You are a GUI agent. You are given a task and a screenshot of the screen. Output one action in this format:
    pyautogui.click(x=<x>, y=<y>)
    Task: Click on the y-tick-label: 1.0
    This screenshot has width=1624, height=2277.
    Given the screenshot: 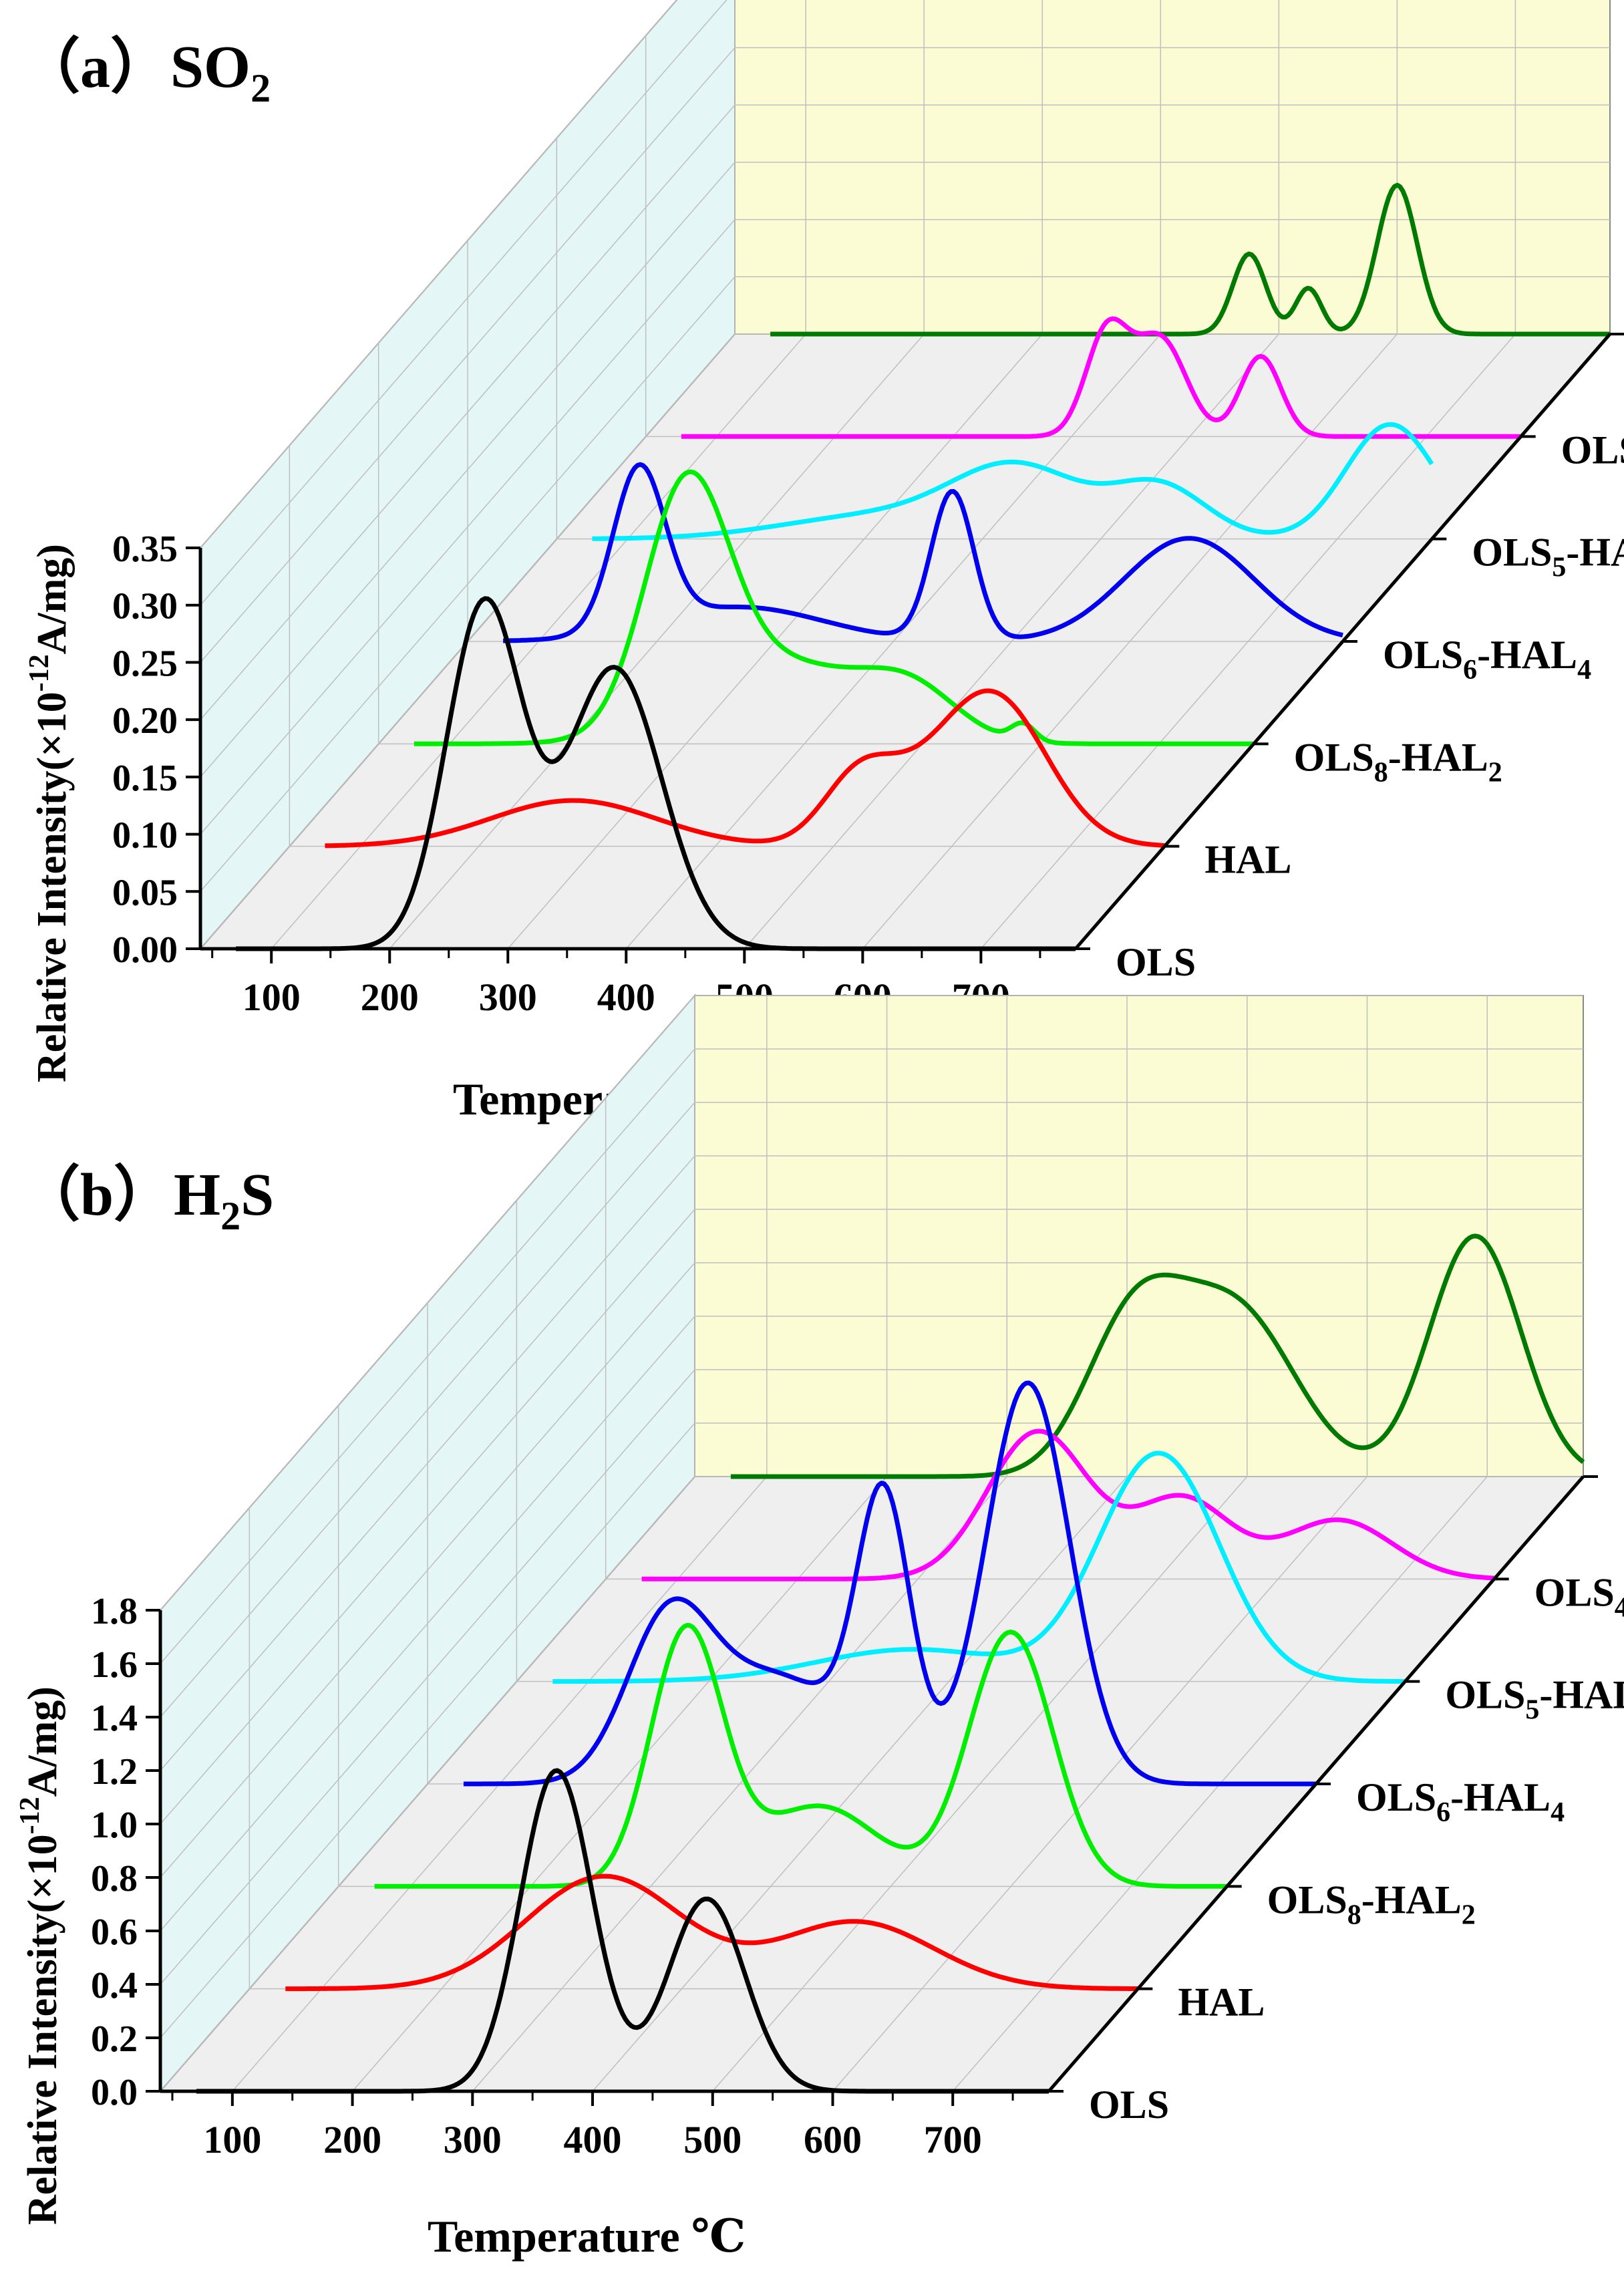 What is the action you would take?
    pyautogui.click(x=114, y=1825)
    